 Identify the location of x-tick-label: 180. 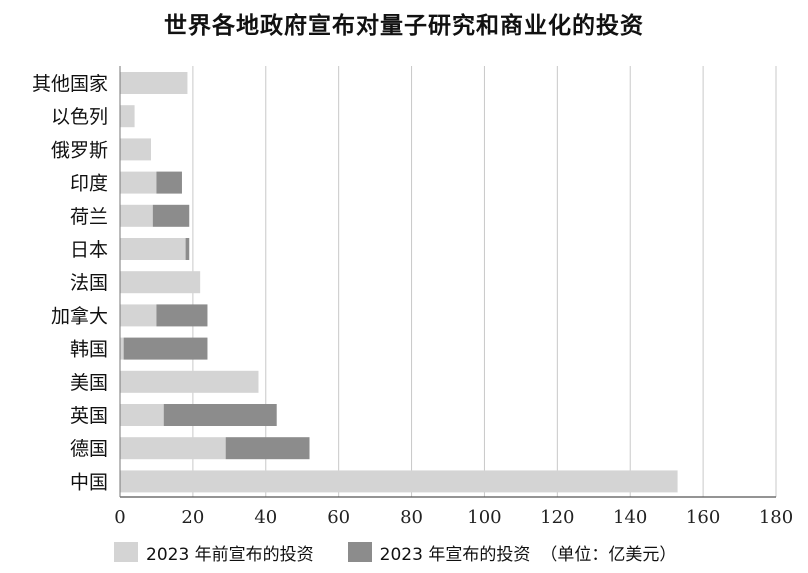
(776, 517).